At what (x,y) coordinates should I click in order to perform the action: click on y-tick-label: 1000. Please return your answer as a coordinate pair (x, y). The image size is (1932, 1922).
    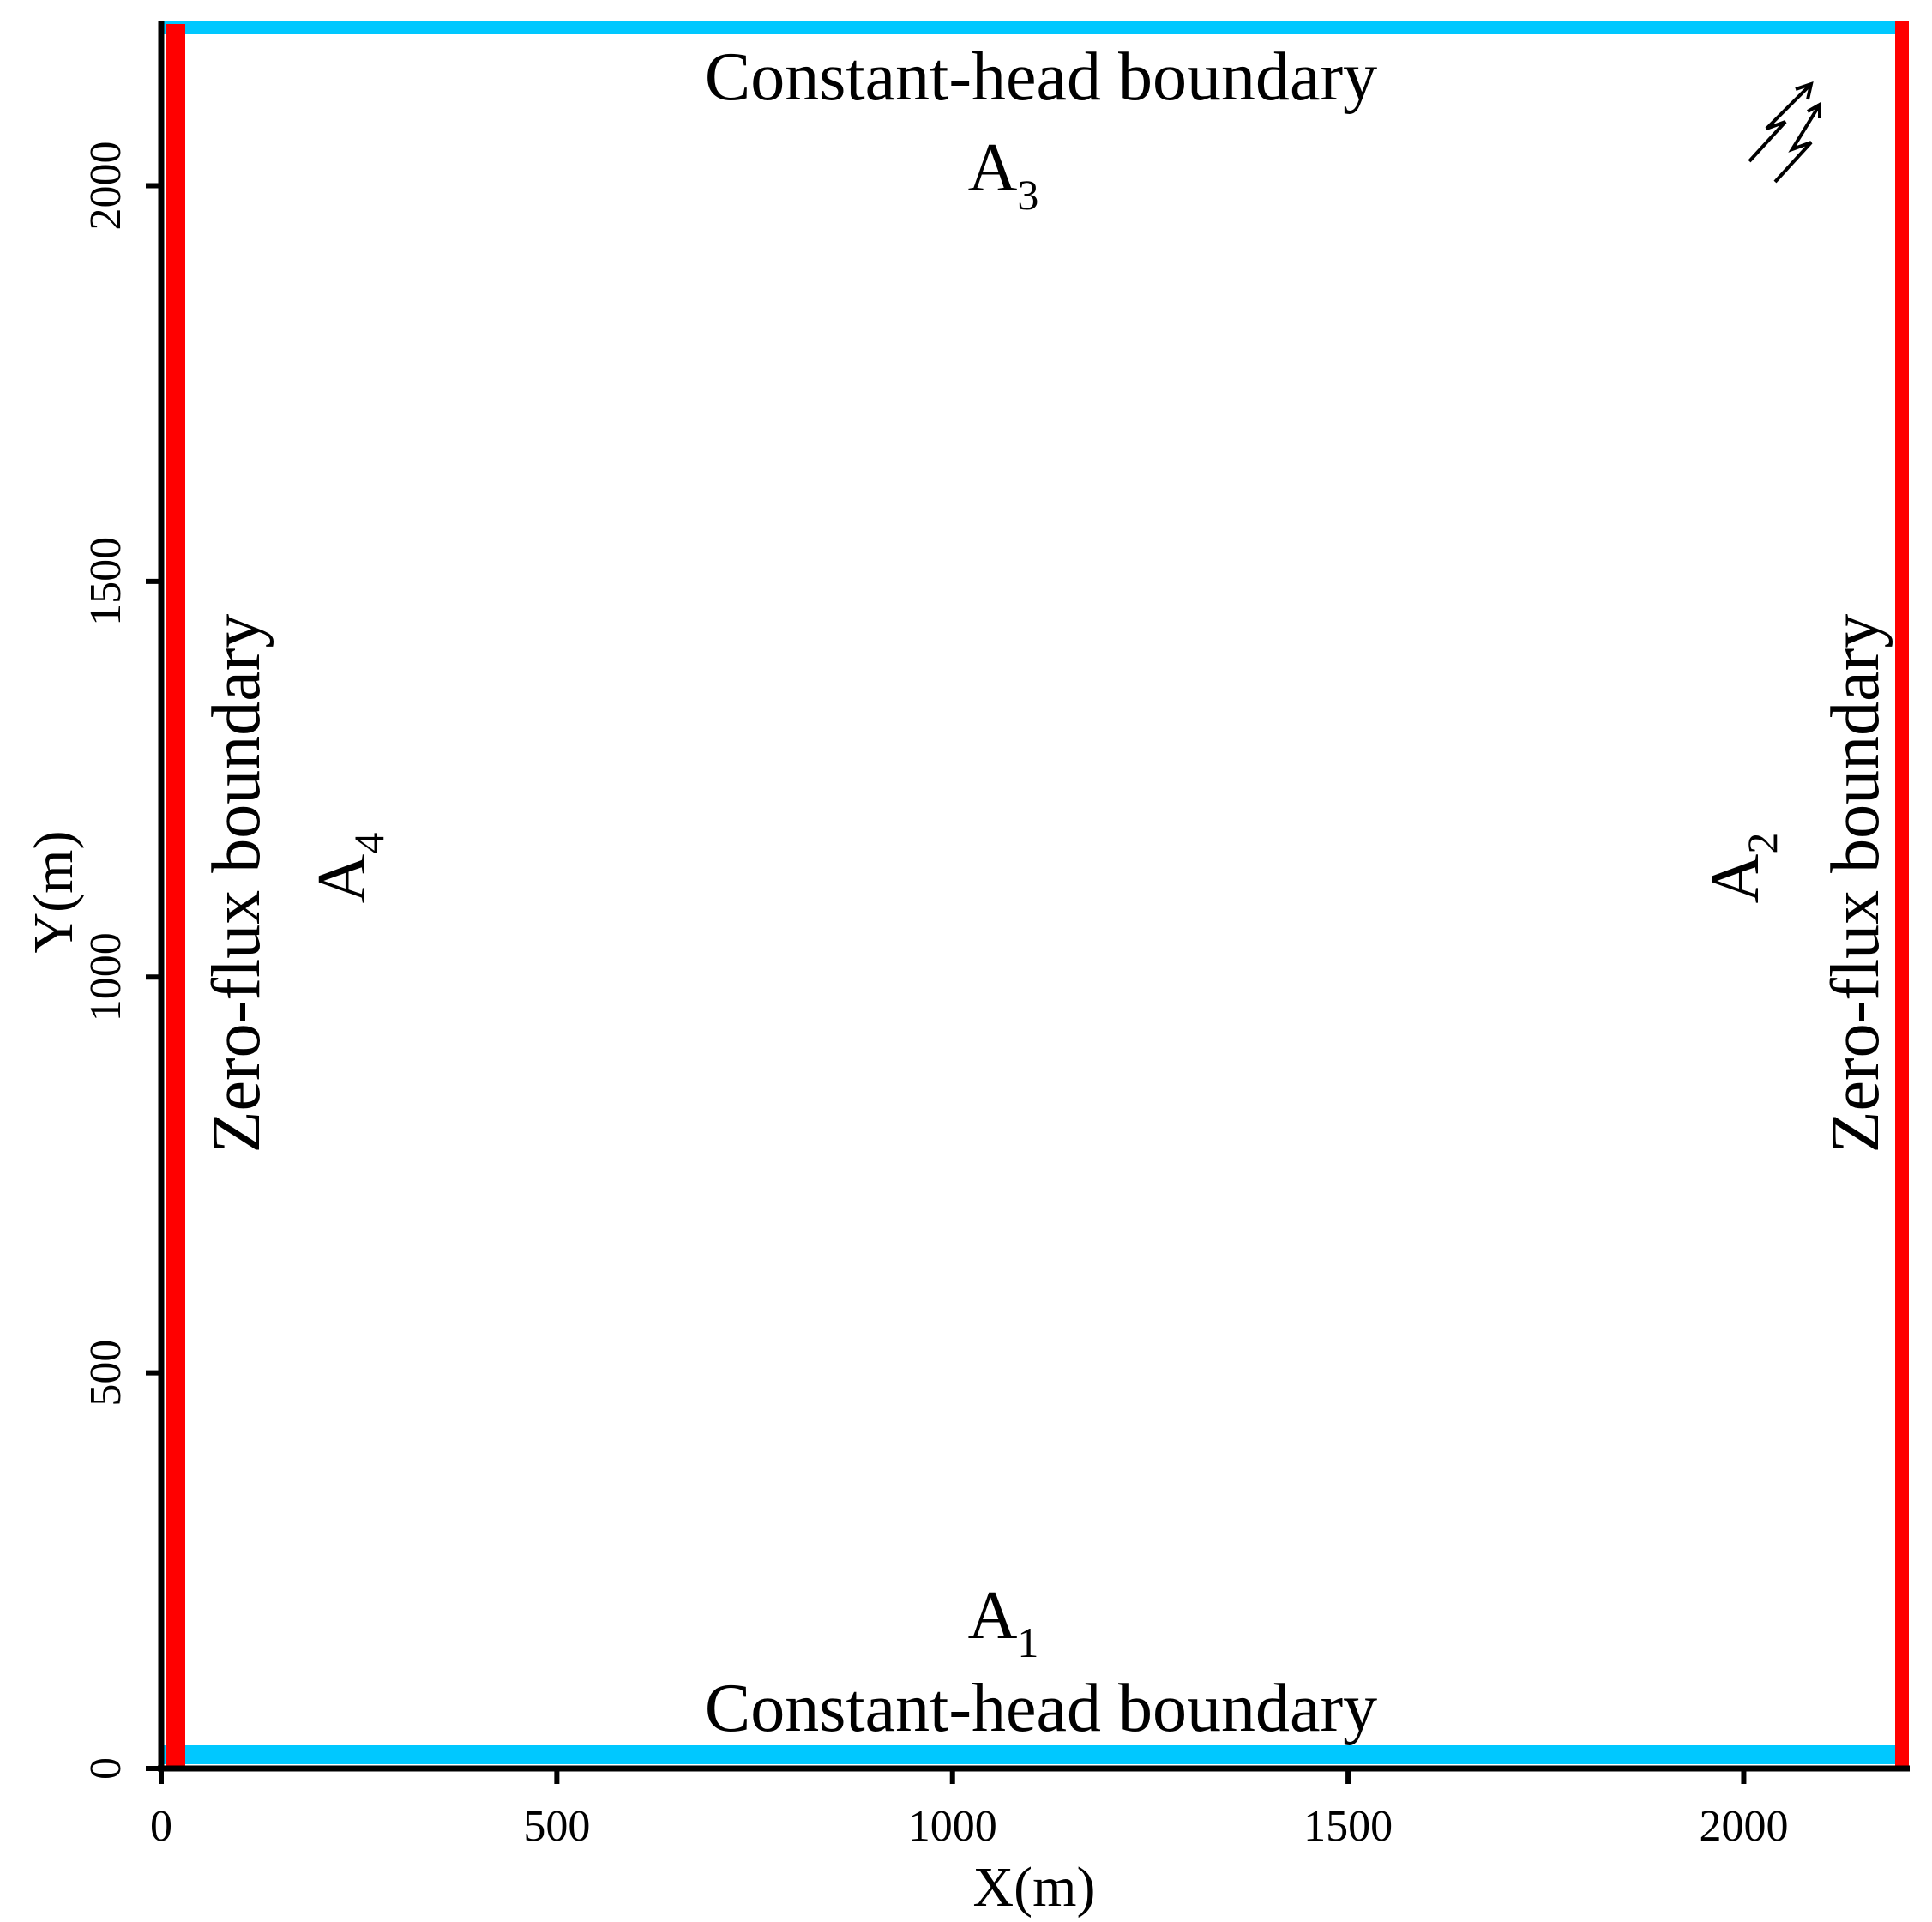
    Looking at the image, I should click on (105, 976).